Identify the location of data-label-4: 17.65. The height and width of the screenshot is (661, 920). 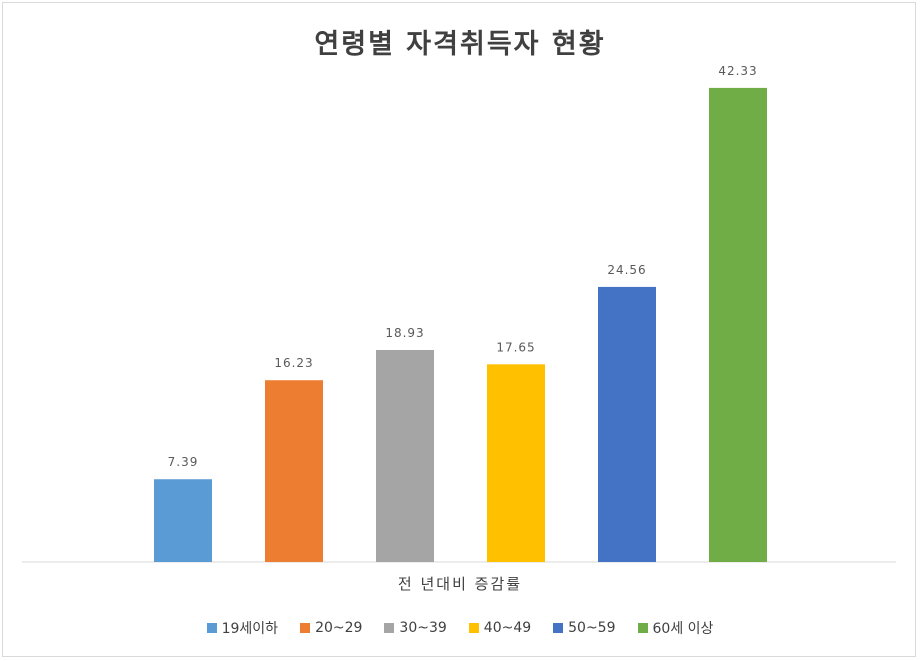
(515, 347).